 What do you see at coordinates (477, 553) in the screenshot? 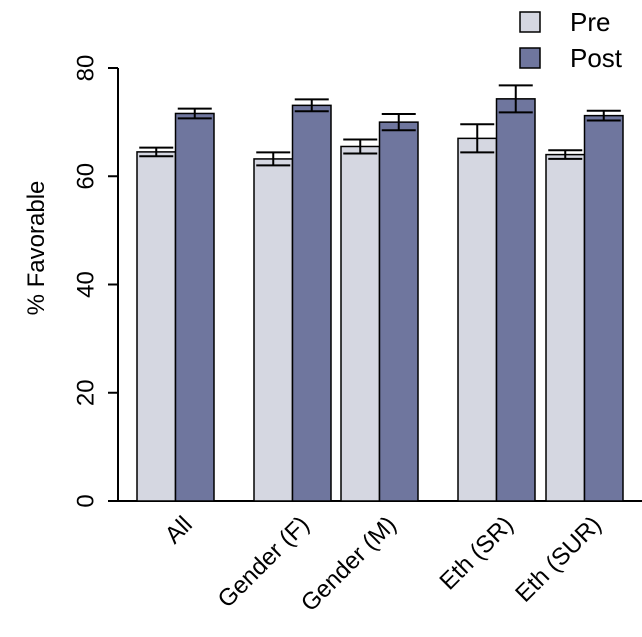
I see `x-tick-label: Eth (SR)` at bounding box center [477, 553].